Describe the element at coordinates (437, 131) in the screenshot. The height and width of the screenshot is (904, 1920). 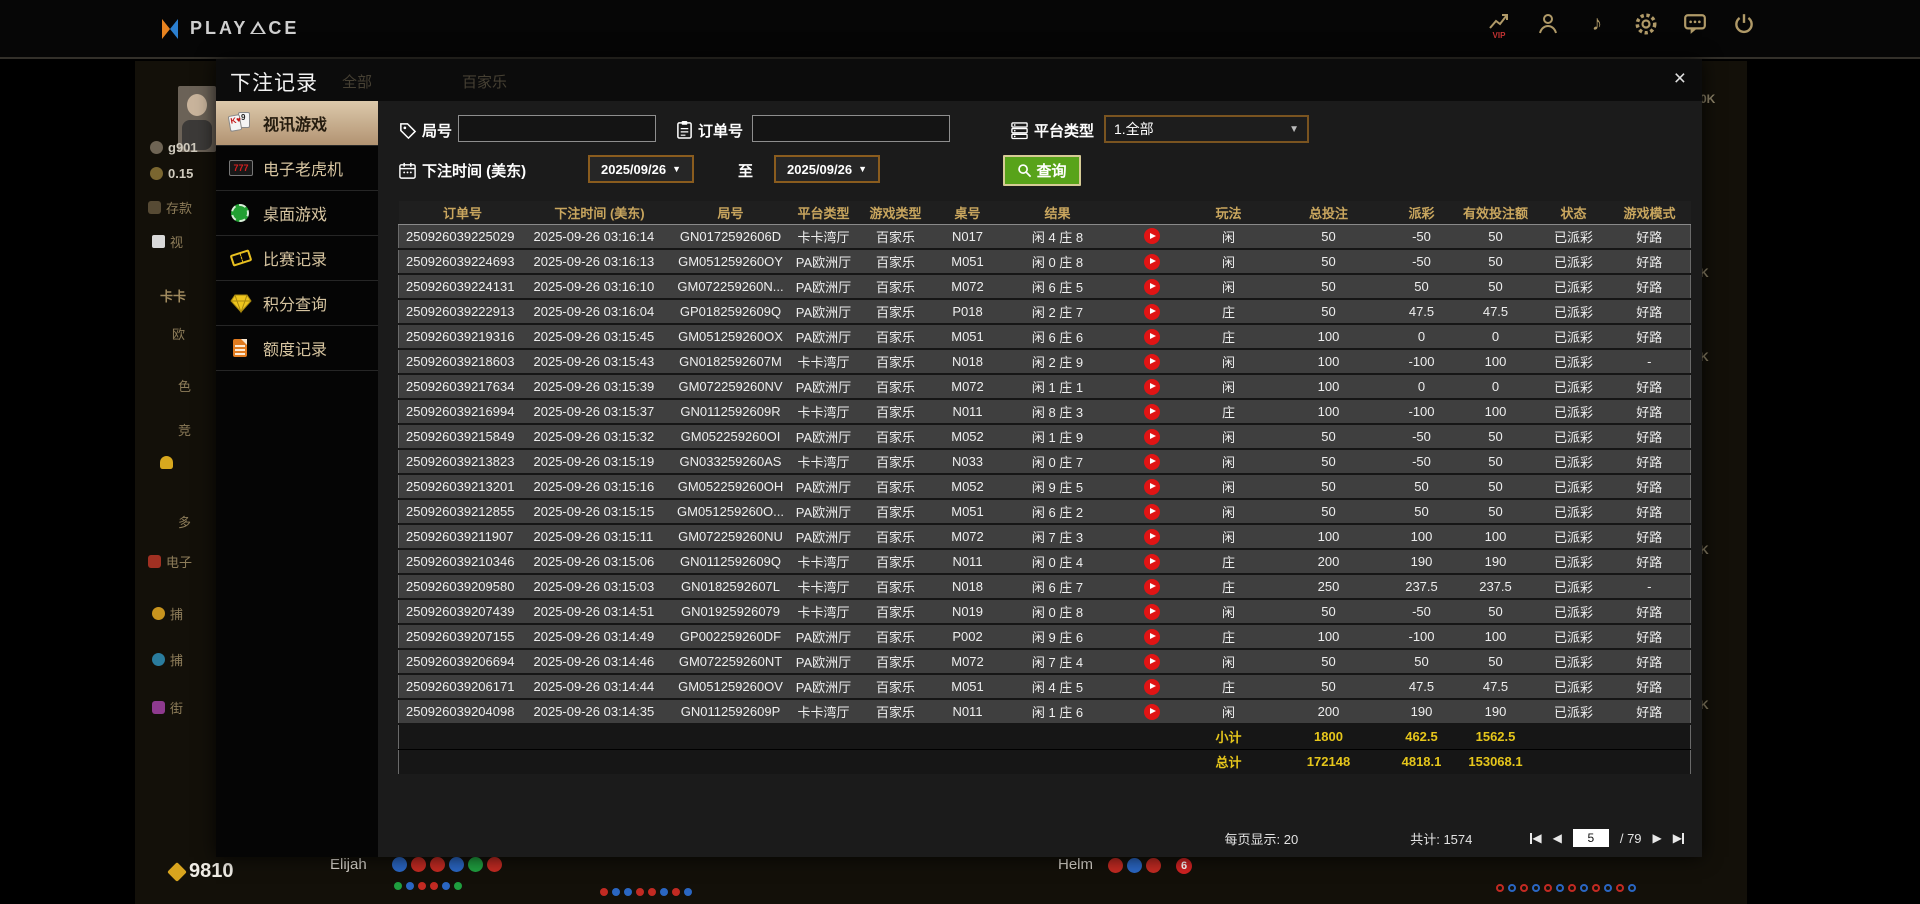
I see `round-no-label: 局号` at that location.